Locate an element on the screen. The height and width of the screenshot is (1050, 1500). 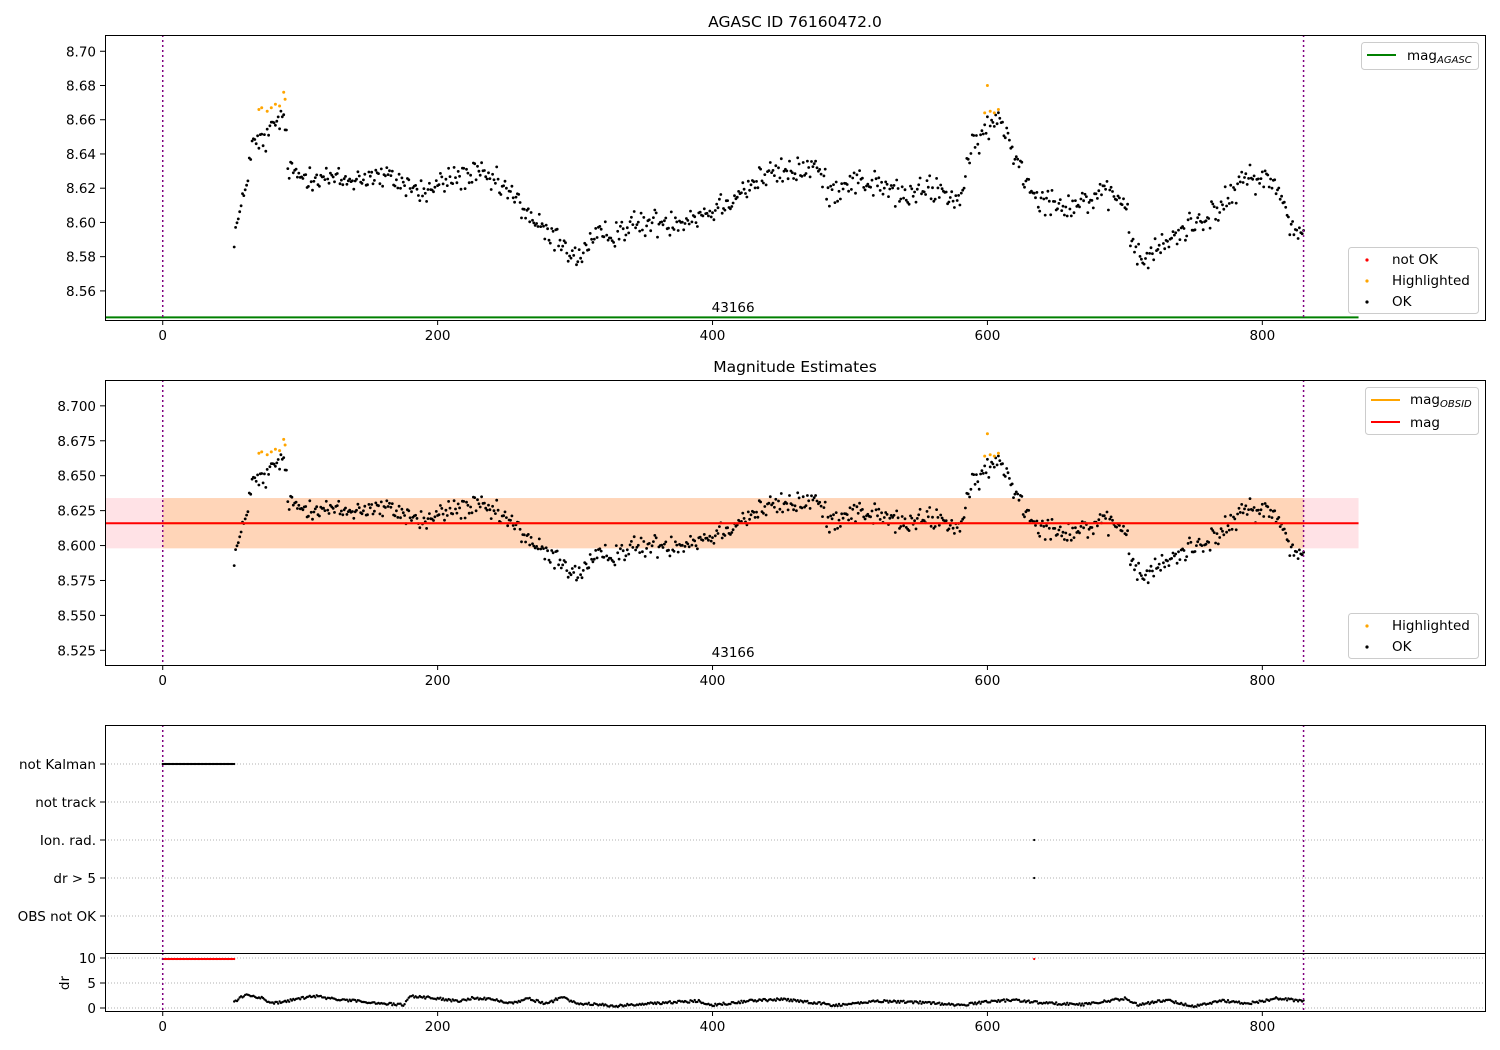
agasc-ytick-label-0: 8.56 is located at coordinates (81, 292).